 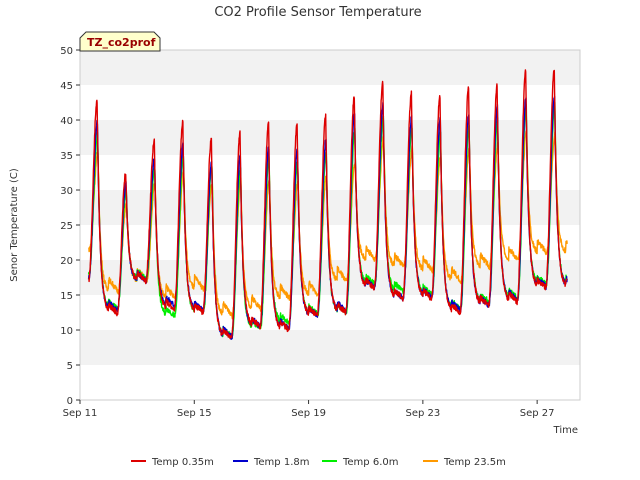 I want to click on y-tick-label: 35, so click(x=66, y=156).